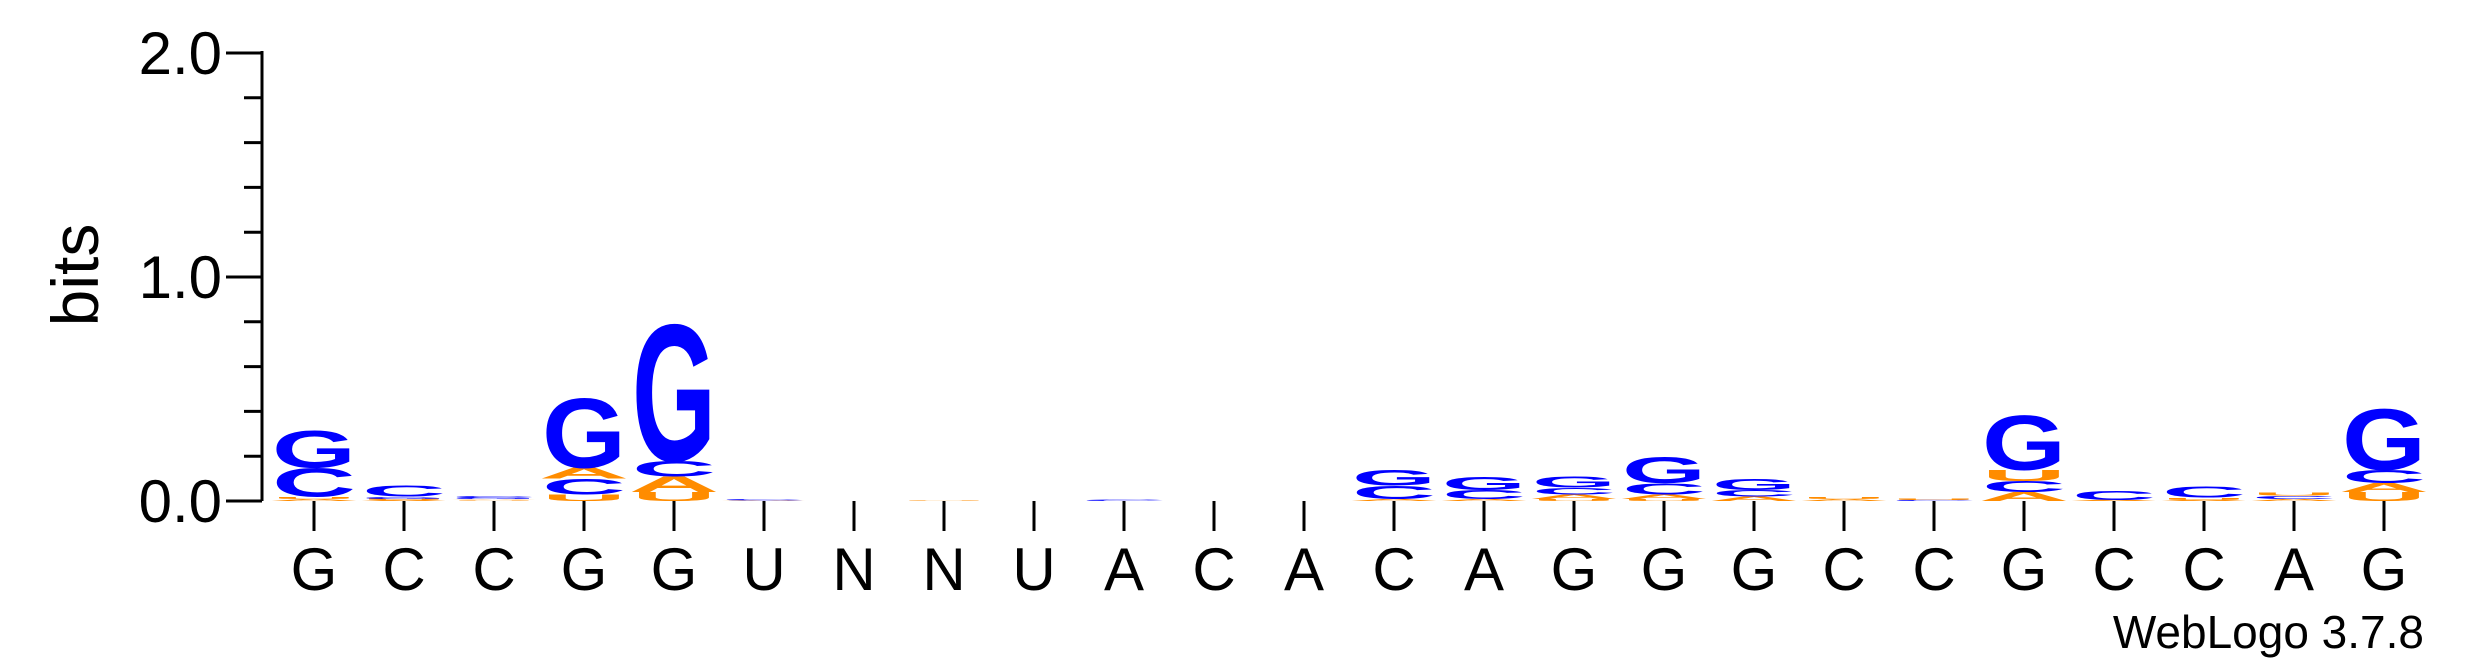 The width and height of the screenshot is (2475, 667). I want to click on logo-column: AU, so click(1844, 499).